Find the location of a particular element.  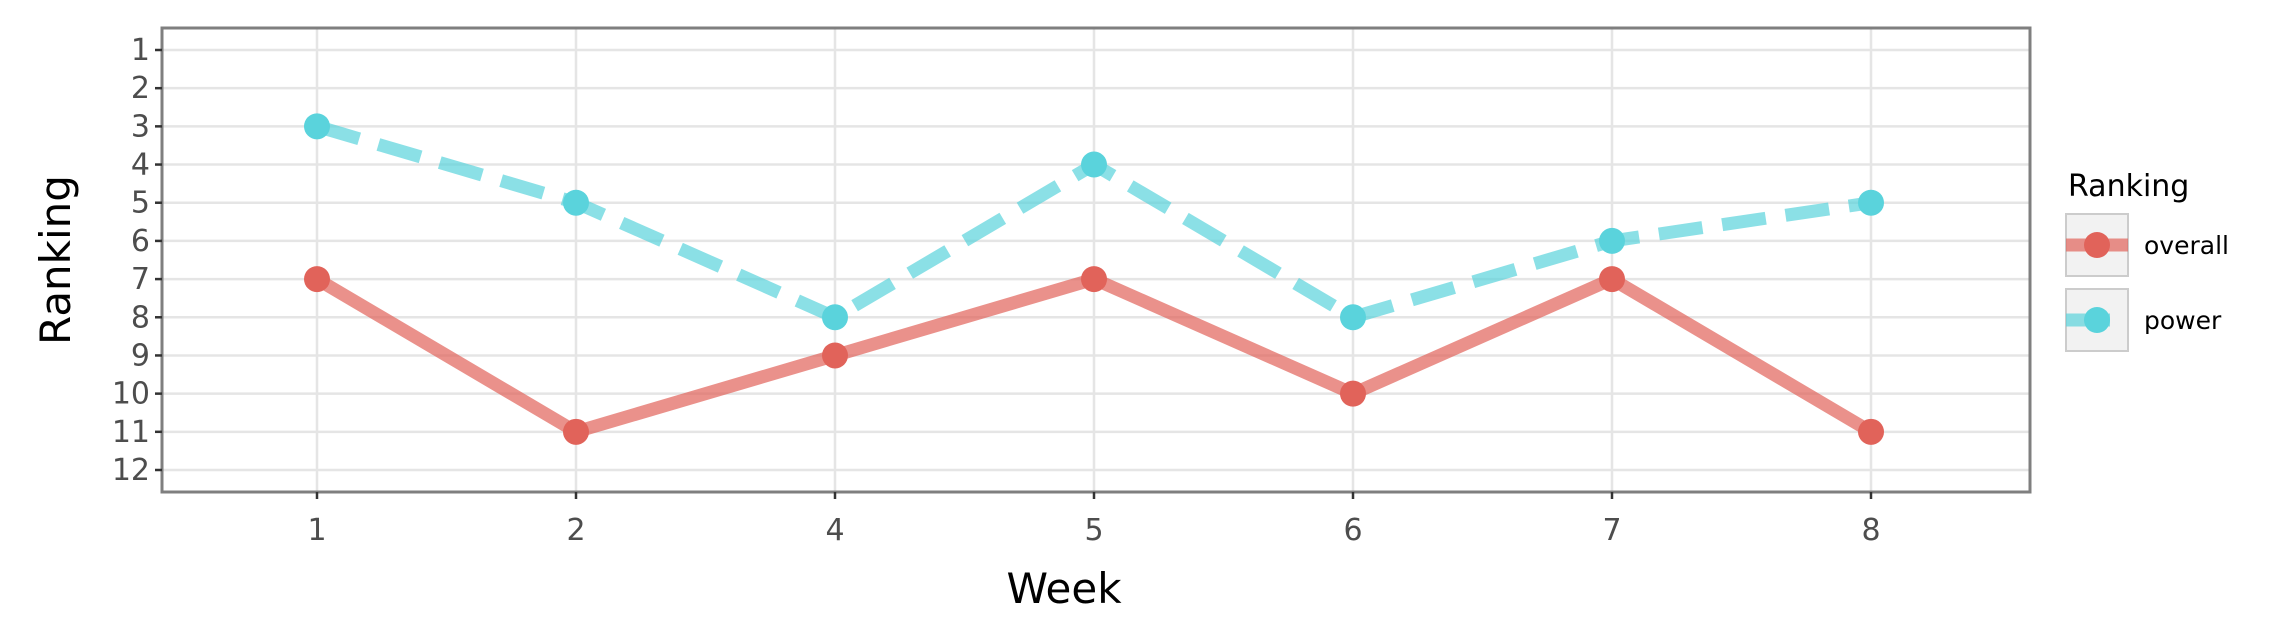

y-axis-title: Ranking is located at coordinates (55, 260).